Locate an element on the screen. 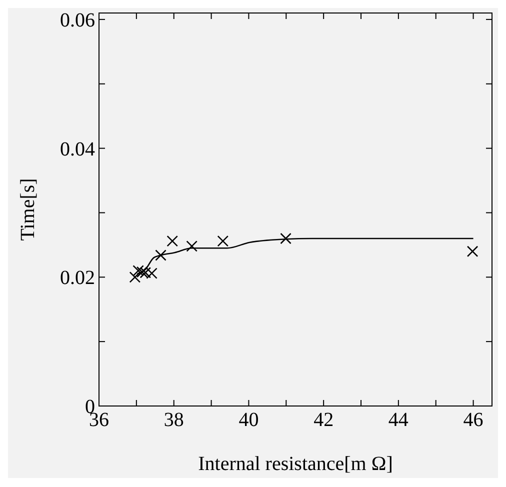 The width and height of the screenshot is (506, 487). y-tick-label: 0.04 is located at coordinates (77, 149).